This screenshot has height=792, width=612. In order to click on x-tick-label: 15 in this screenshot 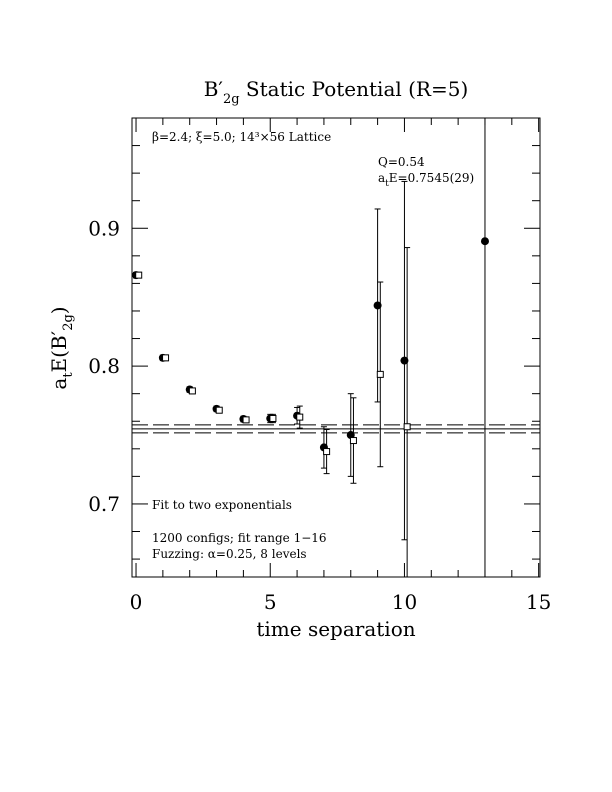, I will do `click(538, 602)`.